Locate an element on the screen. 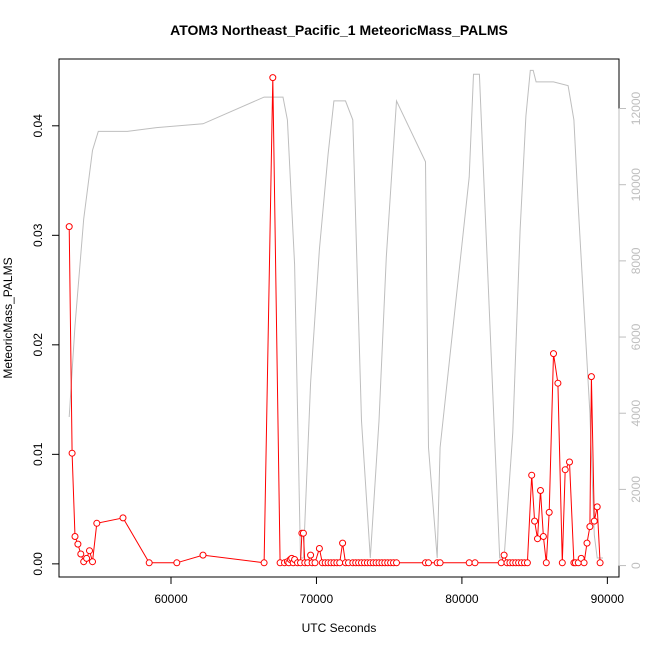 The width and height of the screenshot is (650, 650). x-tick-label: 60000 is located at coordinates (171, 599).